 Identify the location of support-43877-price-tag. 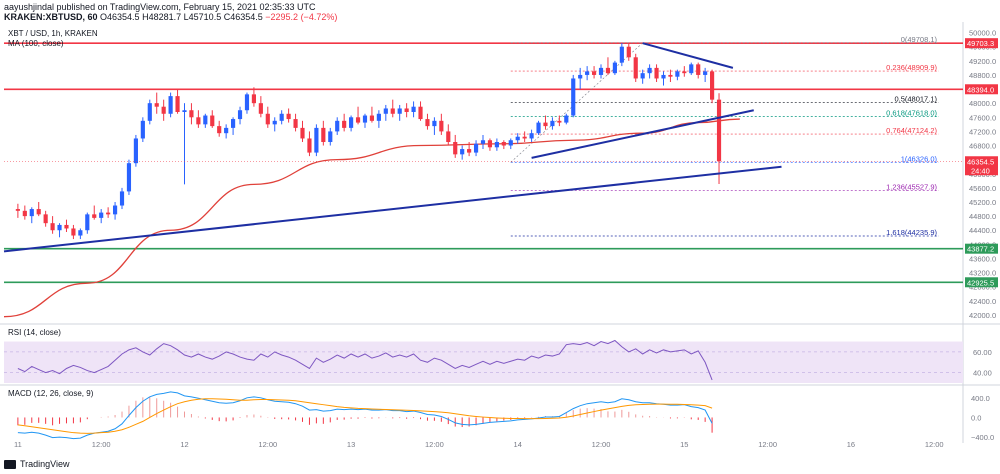
(981, 248).